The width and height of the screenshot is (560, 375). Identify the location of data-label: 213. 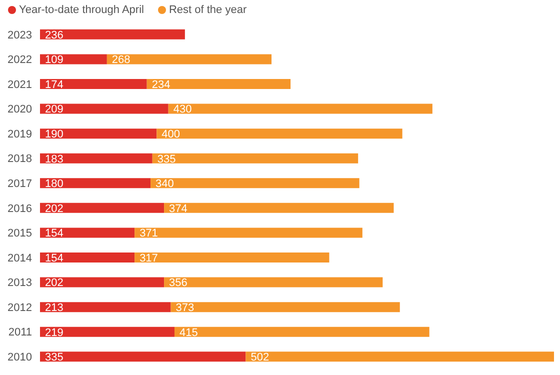
(54, 308).